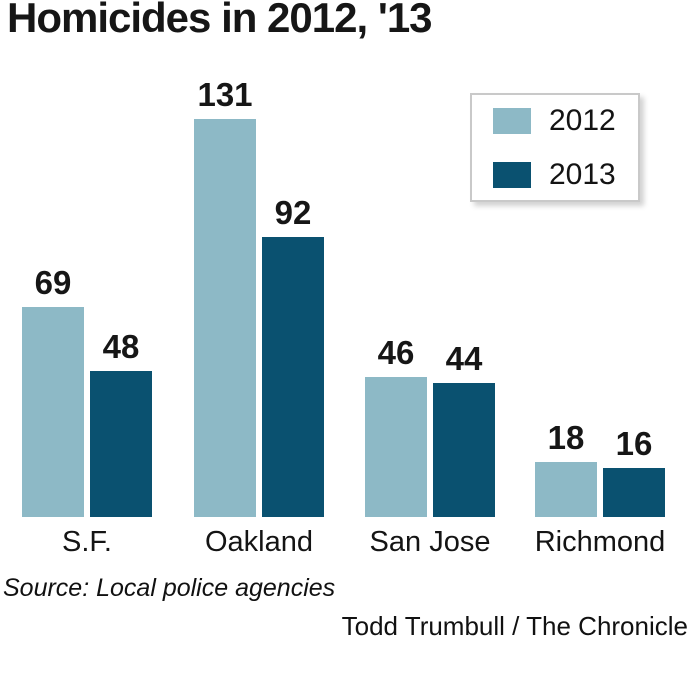 The width and height of the screenshot is (694, 686). I want to click on value-label-2013-richmond: 16, so click(634, 443).